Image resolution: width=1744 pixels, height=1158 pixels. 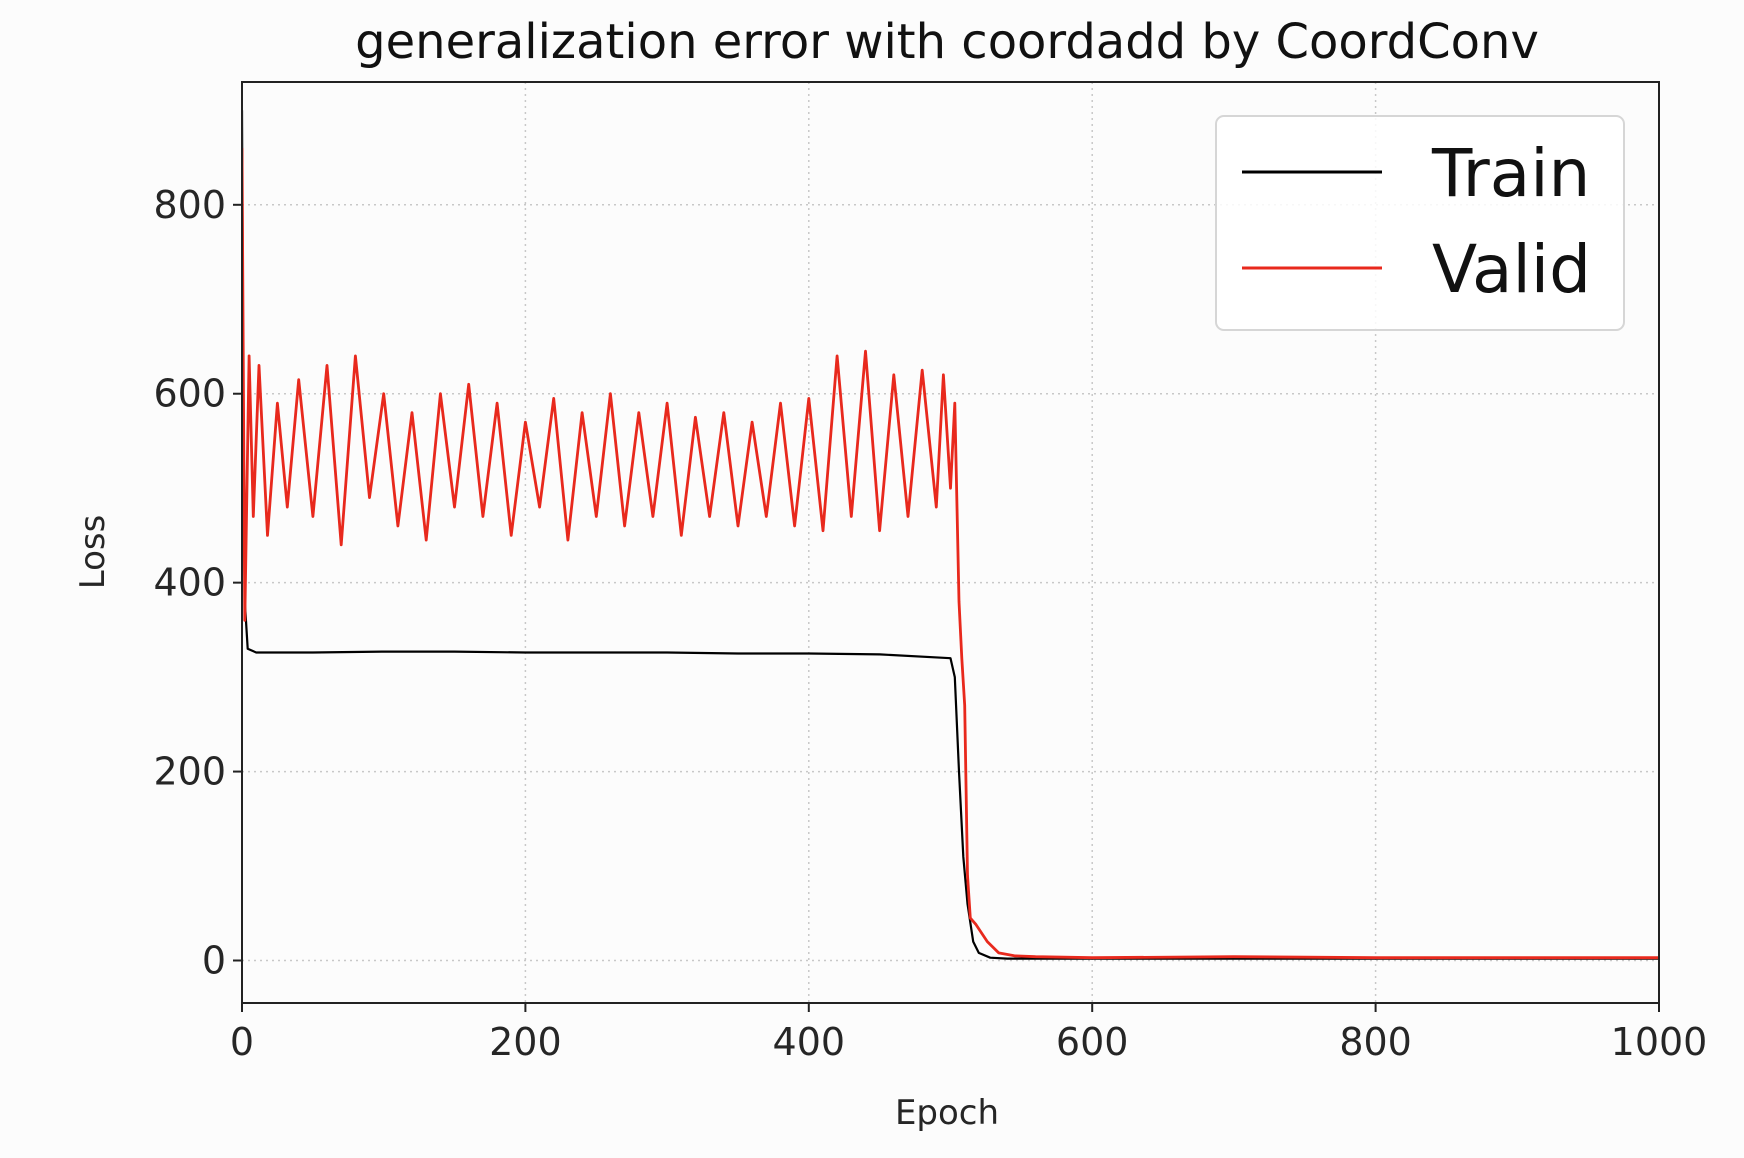 I want to click on y-tick-label: 200, so click(x=189, y=772).